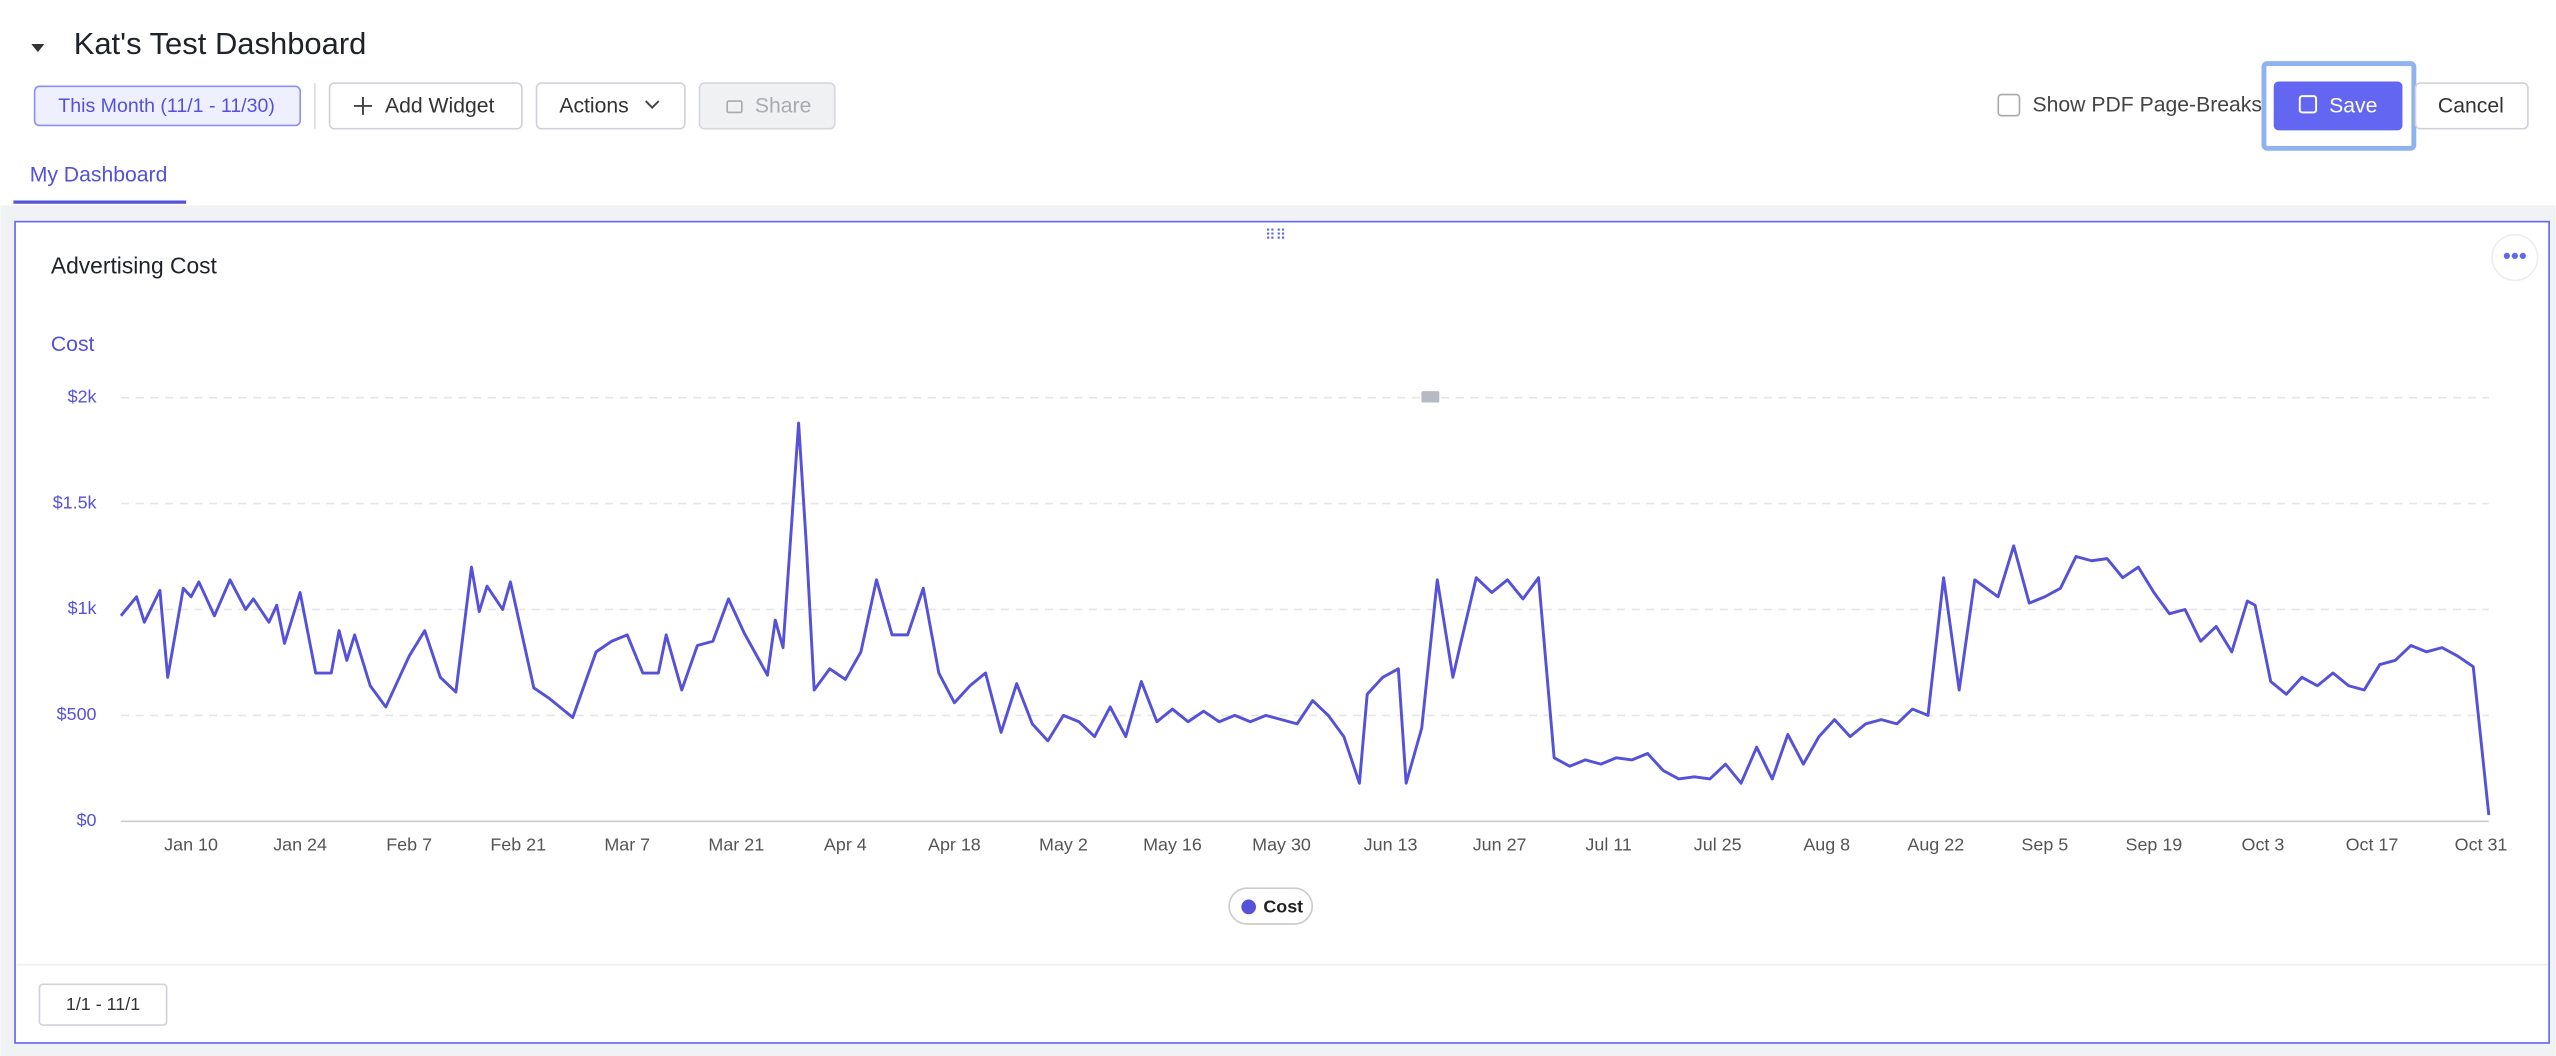 Image resolution: width=2556 pixels, height=1056 pixels. What do you see at coordinates (2481, 845) in the screenshot?
I see `x-tick-label: Oct 31` at bounding box center [2481, 845].